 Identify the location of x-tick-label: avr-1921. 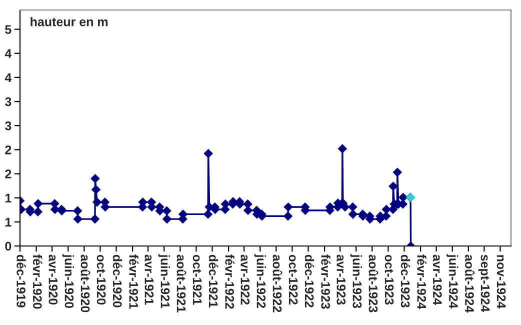
(149, 279).